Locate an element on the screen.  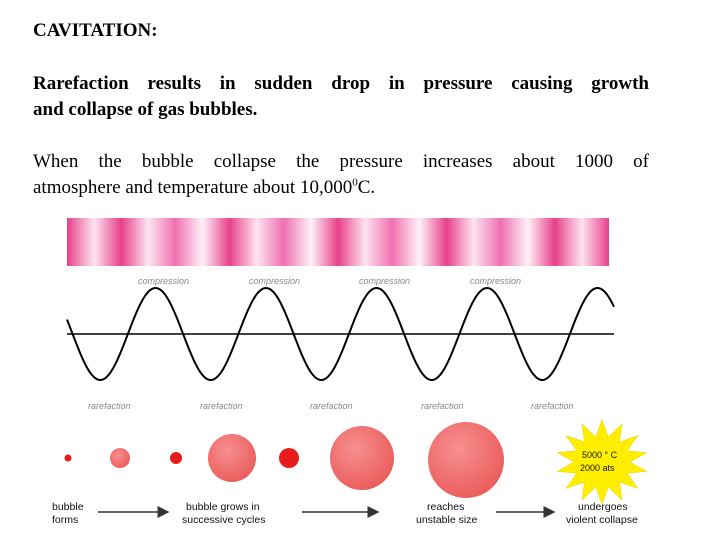
bubble-sequence is located at coordinates (284, 460).